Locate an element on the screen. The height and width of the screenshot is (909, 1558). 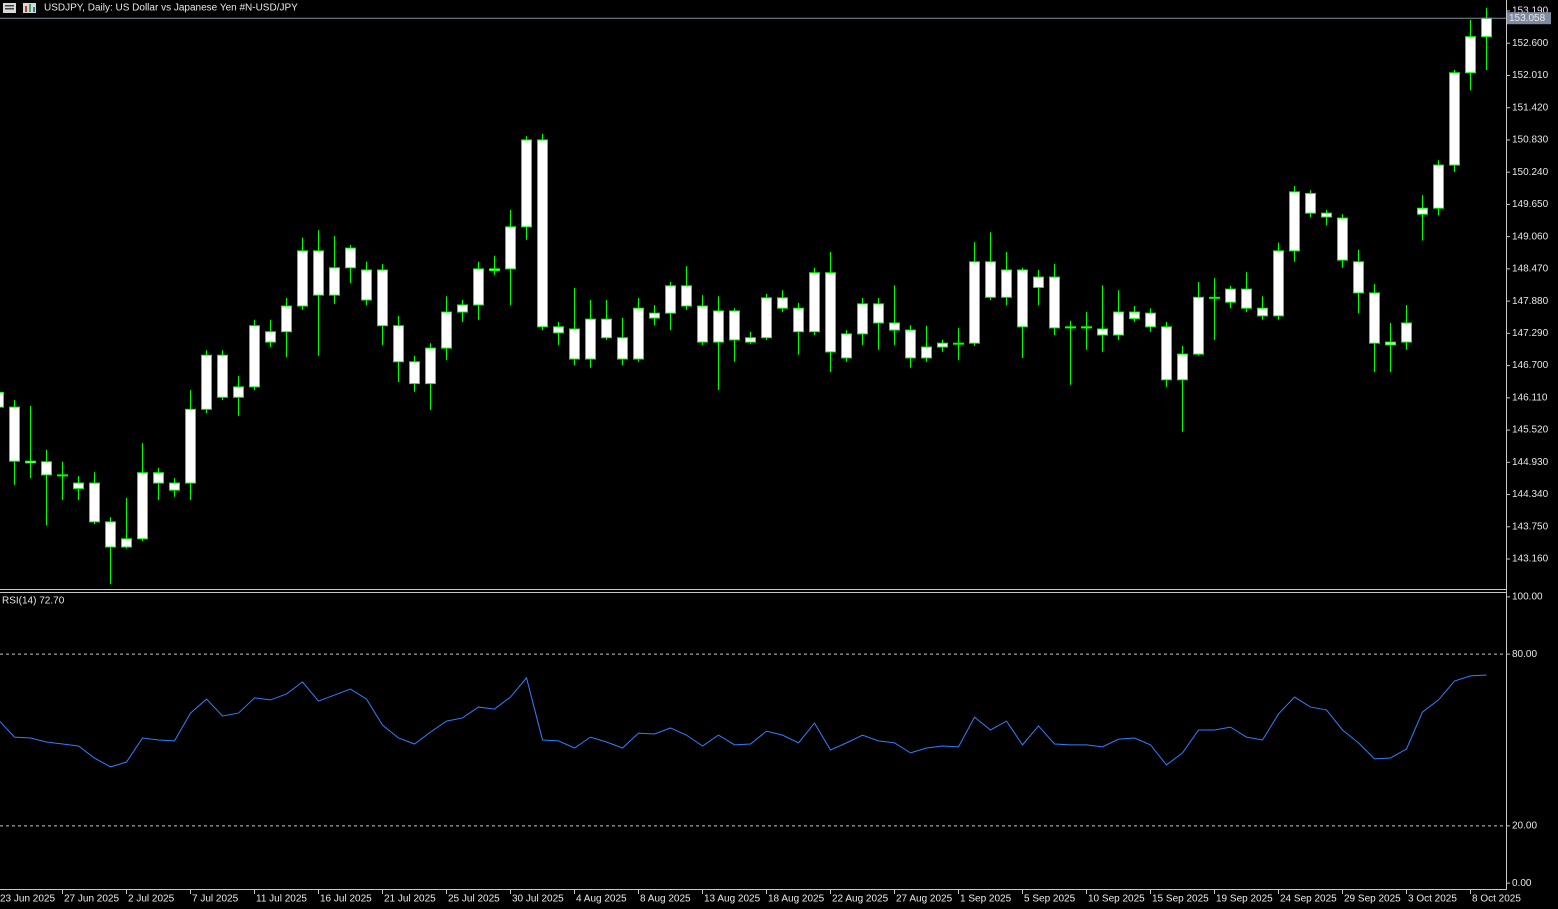
x-tick-label: 15 Sep 2025 is located at coordinates (1180, 899).